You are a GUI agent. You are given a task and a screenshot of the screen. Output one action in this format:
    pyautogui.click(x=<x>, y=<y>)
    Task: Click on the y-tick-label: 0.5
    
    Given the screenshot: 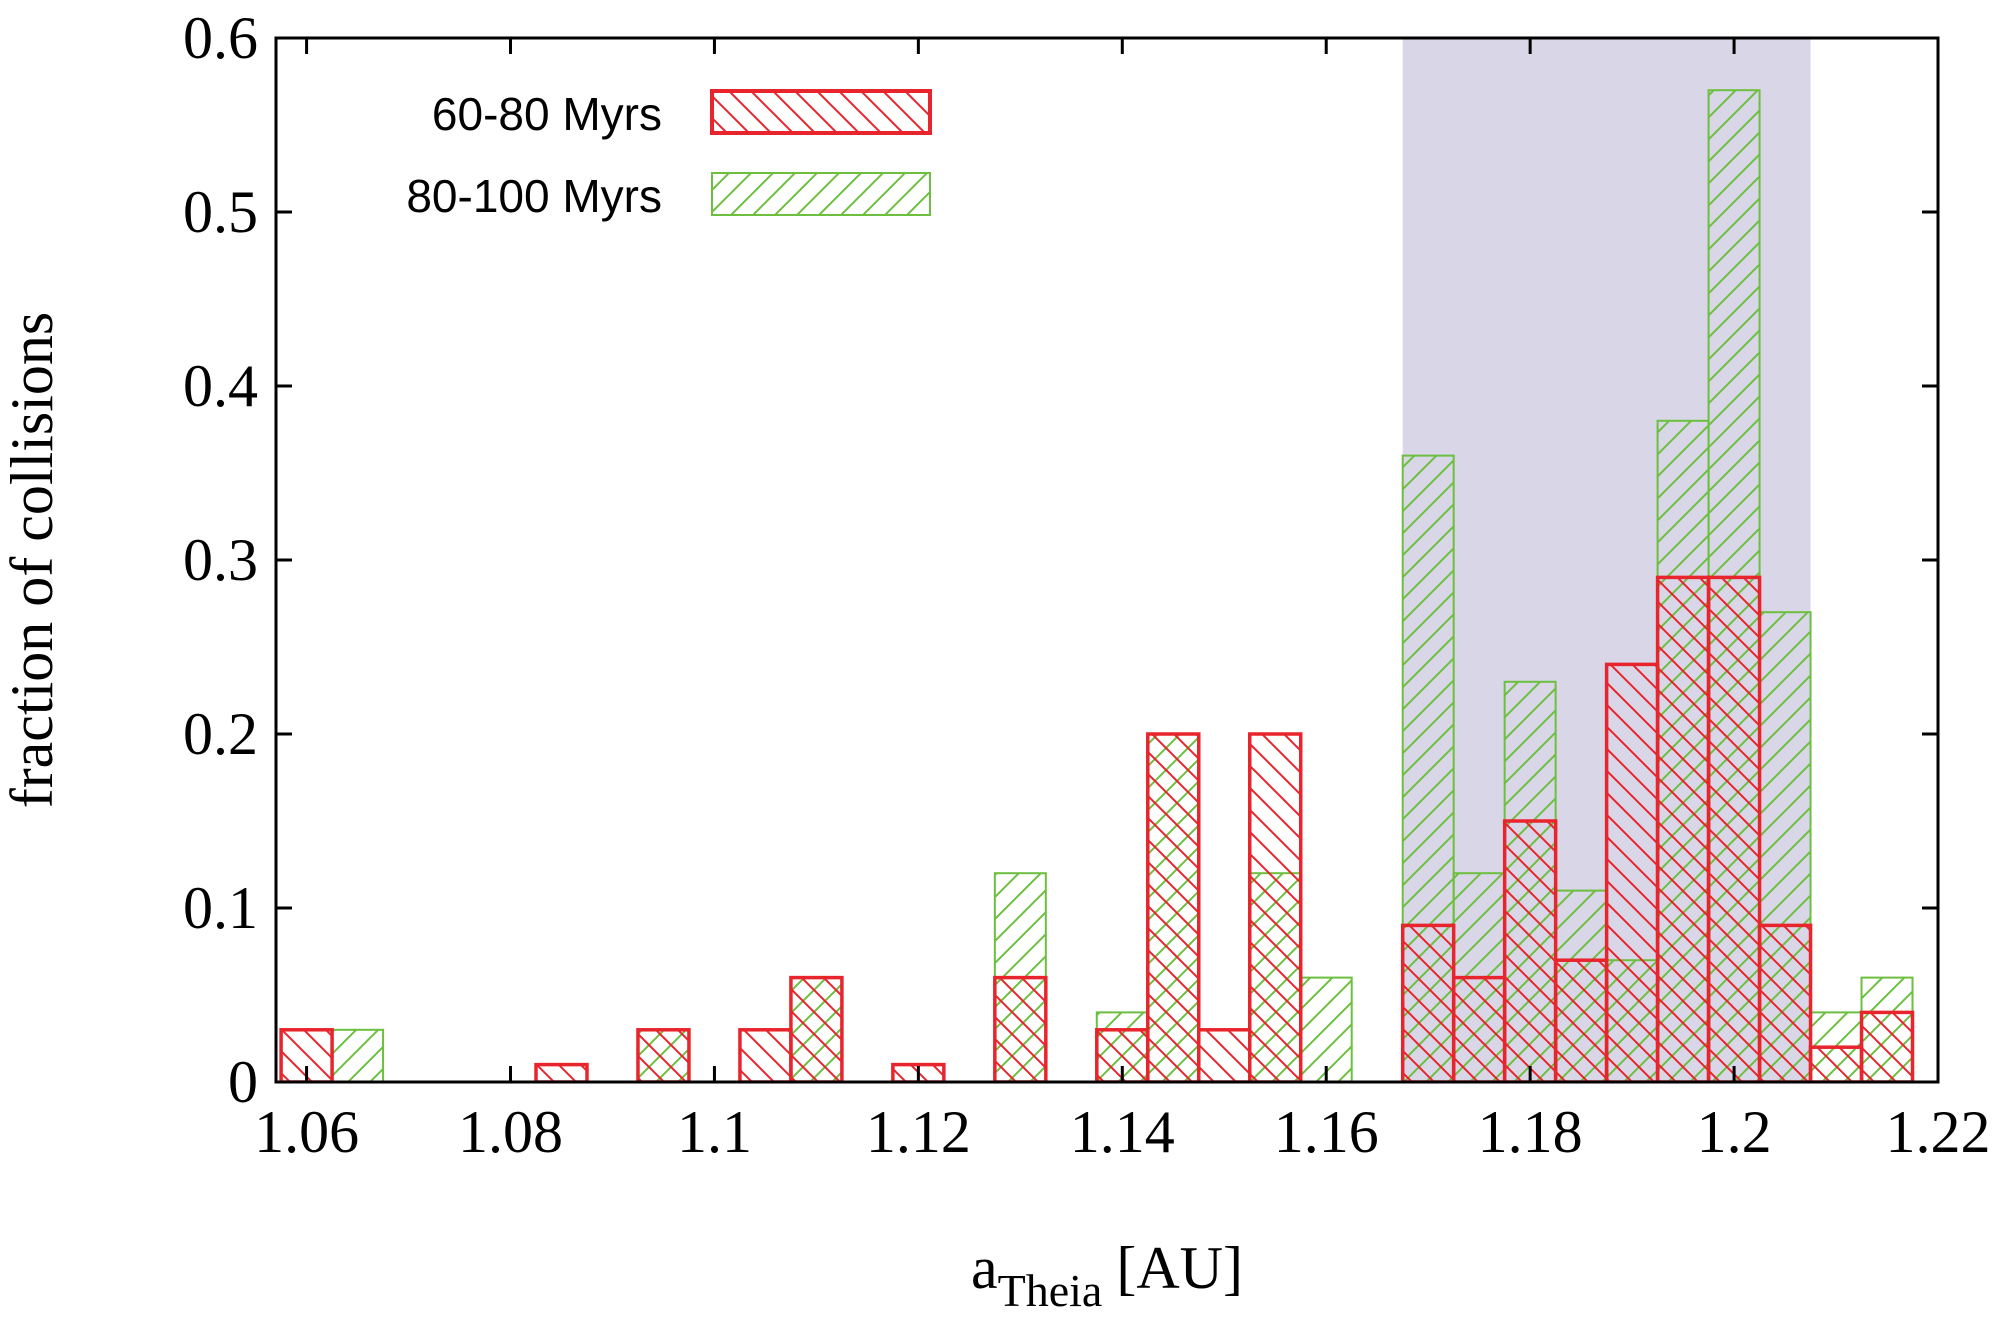 What is the action you would take?
    pyautogui.click(x=220, y=212)
    